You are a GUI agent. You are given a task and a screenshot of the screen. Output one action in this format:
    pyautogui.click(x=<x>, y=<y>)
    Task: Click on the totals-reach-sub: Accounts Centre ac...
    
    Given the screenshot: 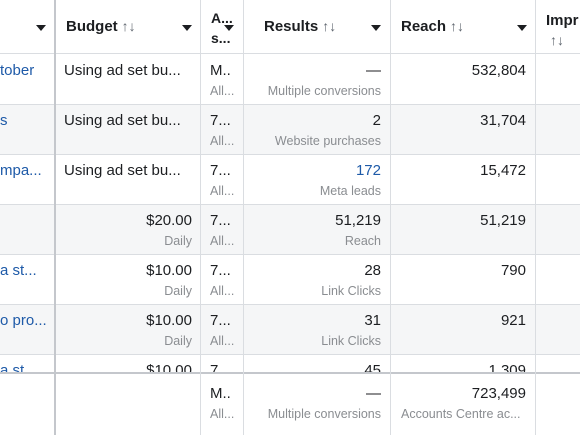 What is the action you would take?
    pyautogui.click(x=461, y=414)
    